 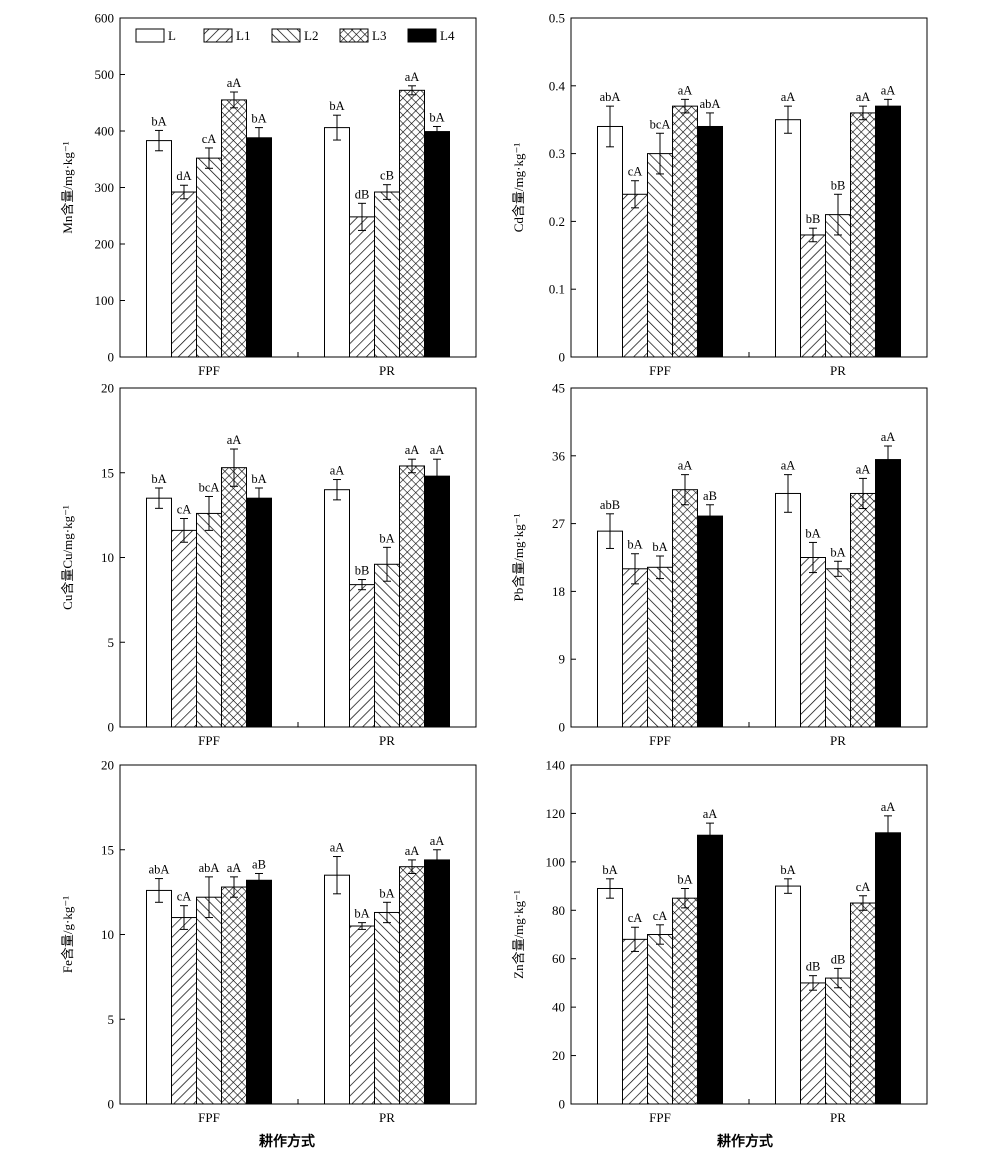 What do you see at coordinates (447, 35) in the screenshot?
I see `legend-label: L4` at bounding box center [447, 35].